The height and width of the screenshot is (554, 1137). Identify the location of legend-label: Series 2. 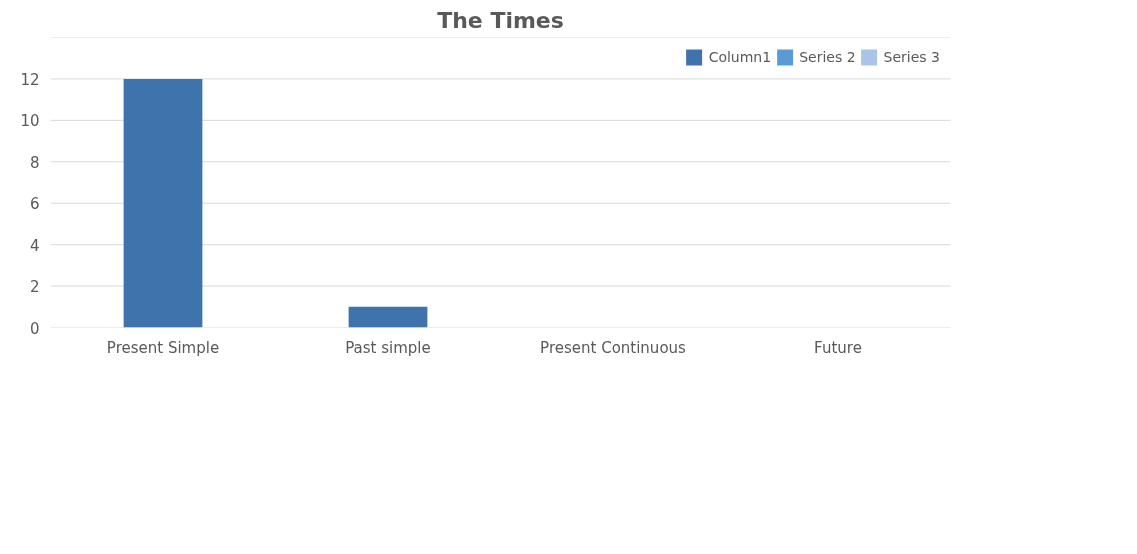
(827, 57).